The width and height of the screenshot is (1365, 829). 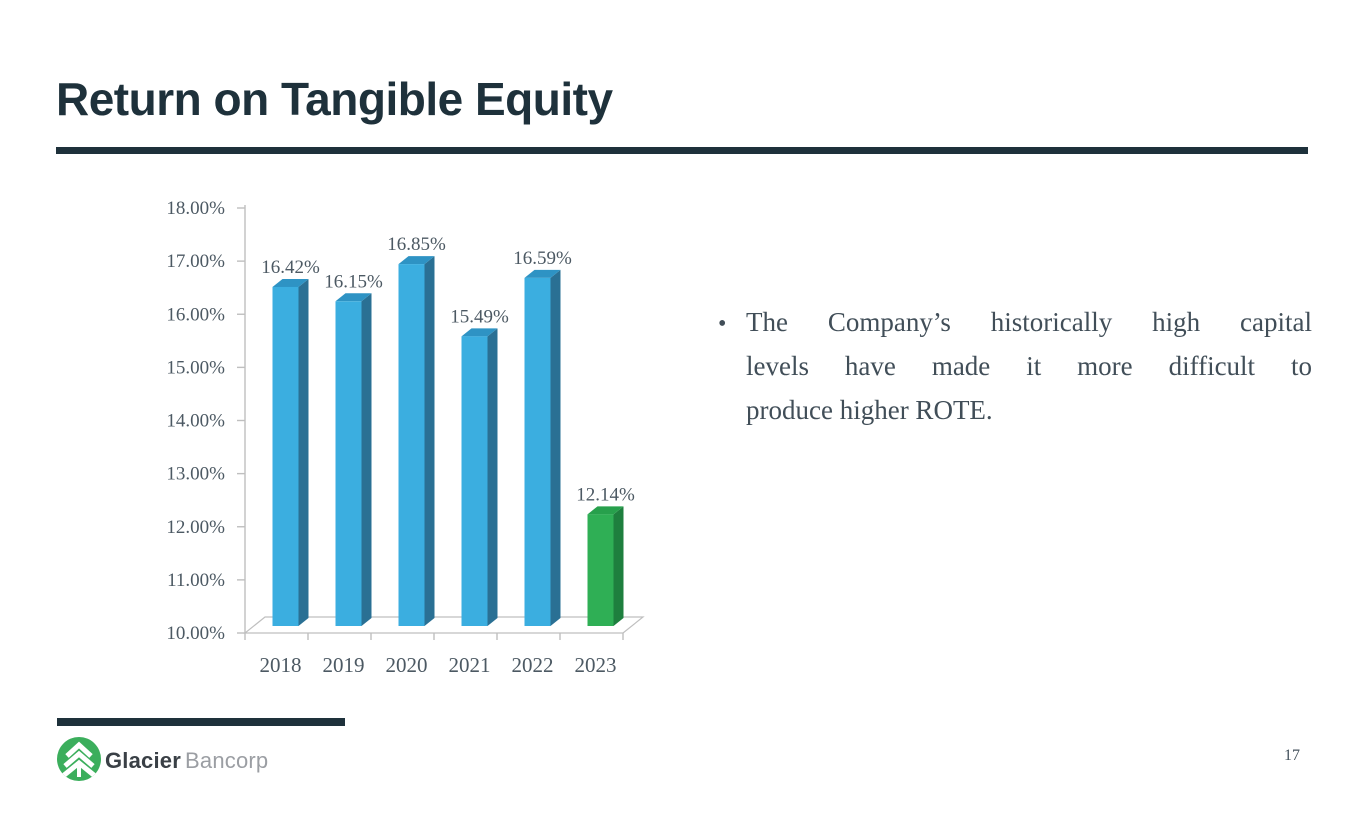 What do you see at coordinates (290, 267) in the screenshot?
I see `bar-value-label: 16.42%` at bounding box center [290, 267].